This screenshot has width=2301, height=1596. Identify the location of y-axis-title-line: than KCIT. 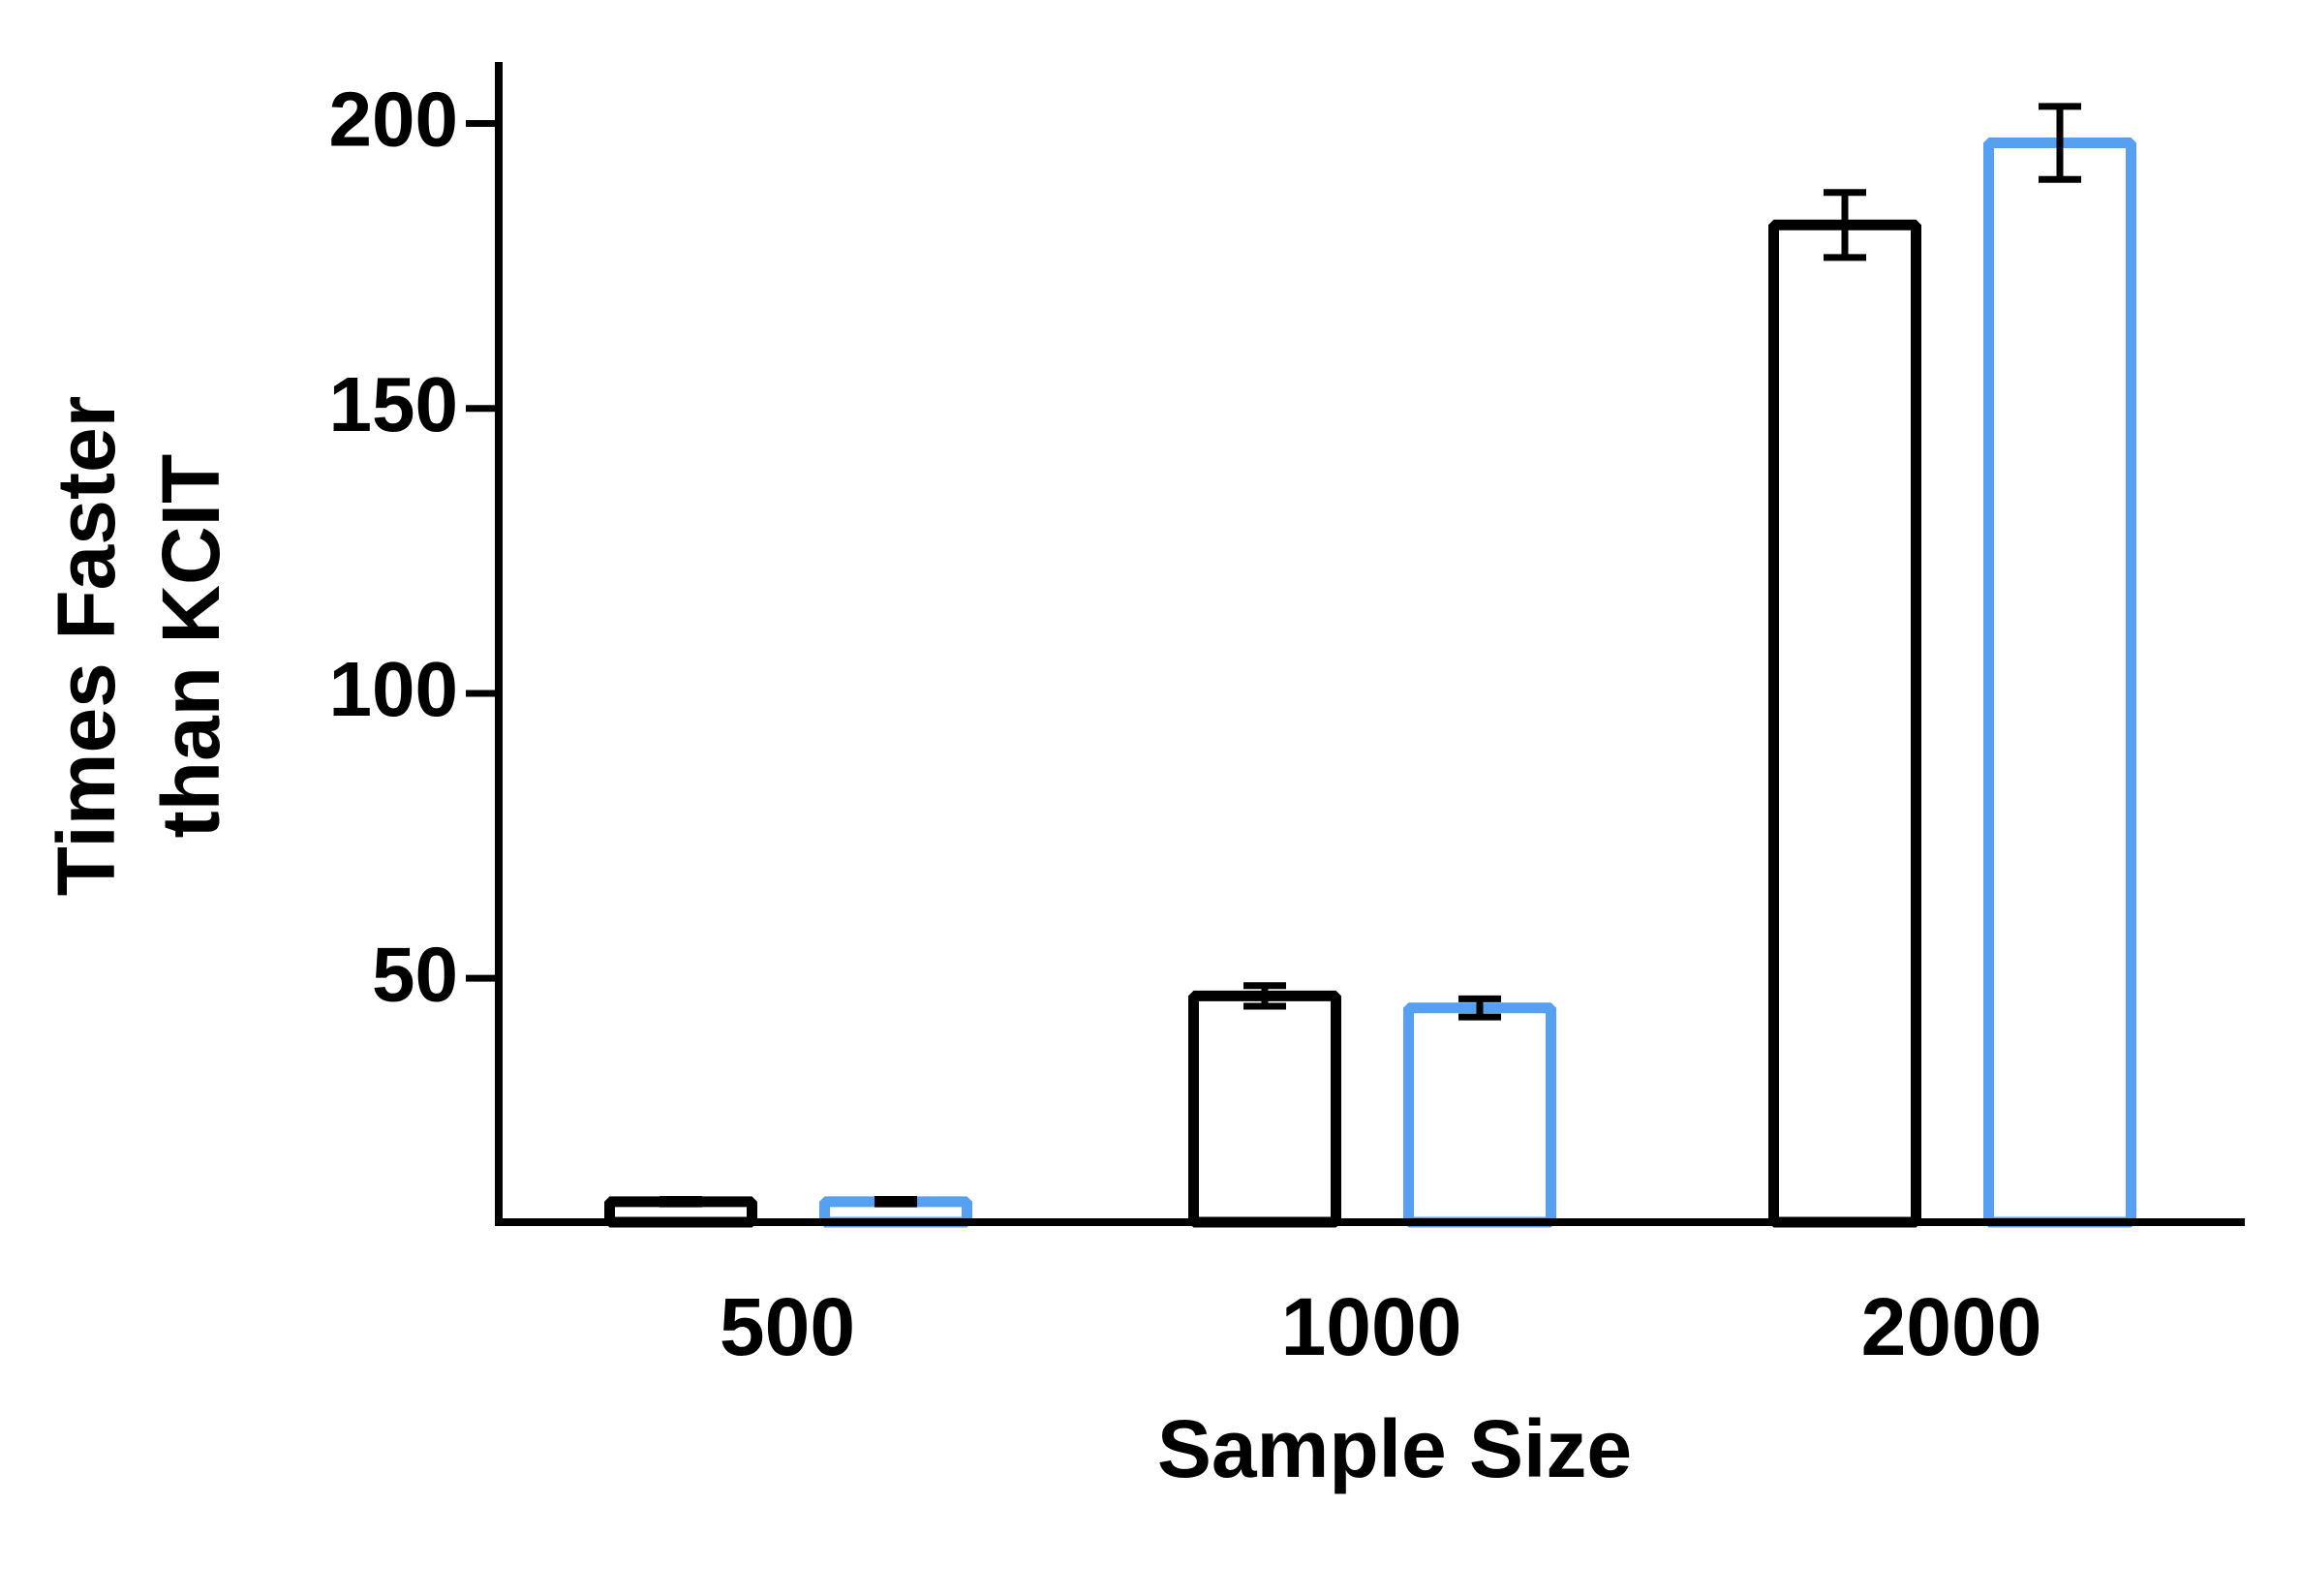
(190, 646).